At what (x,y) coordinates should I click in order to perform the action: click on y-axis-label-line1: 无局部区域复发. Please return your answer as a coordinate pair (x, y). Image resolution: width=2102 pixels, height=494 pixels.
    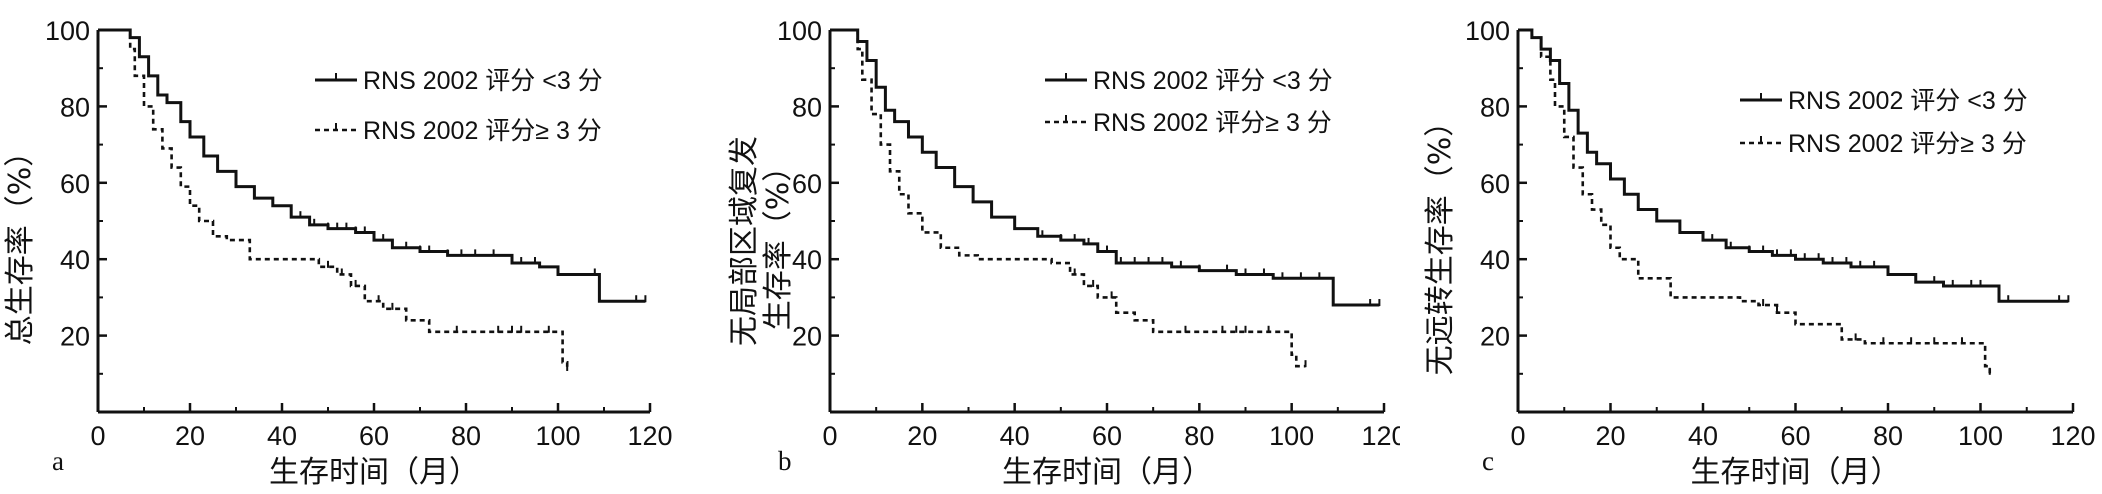
    Looking at the image, I should click on (744, 241).